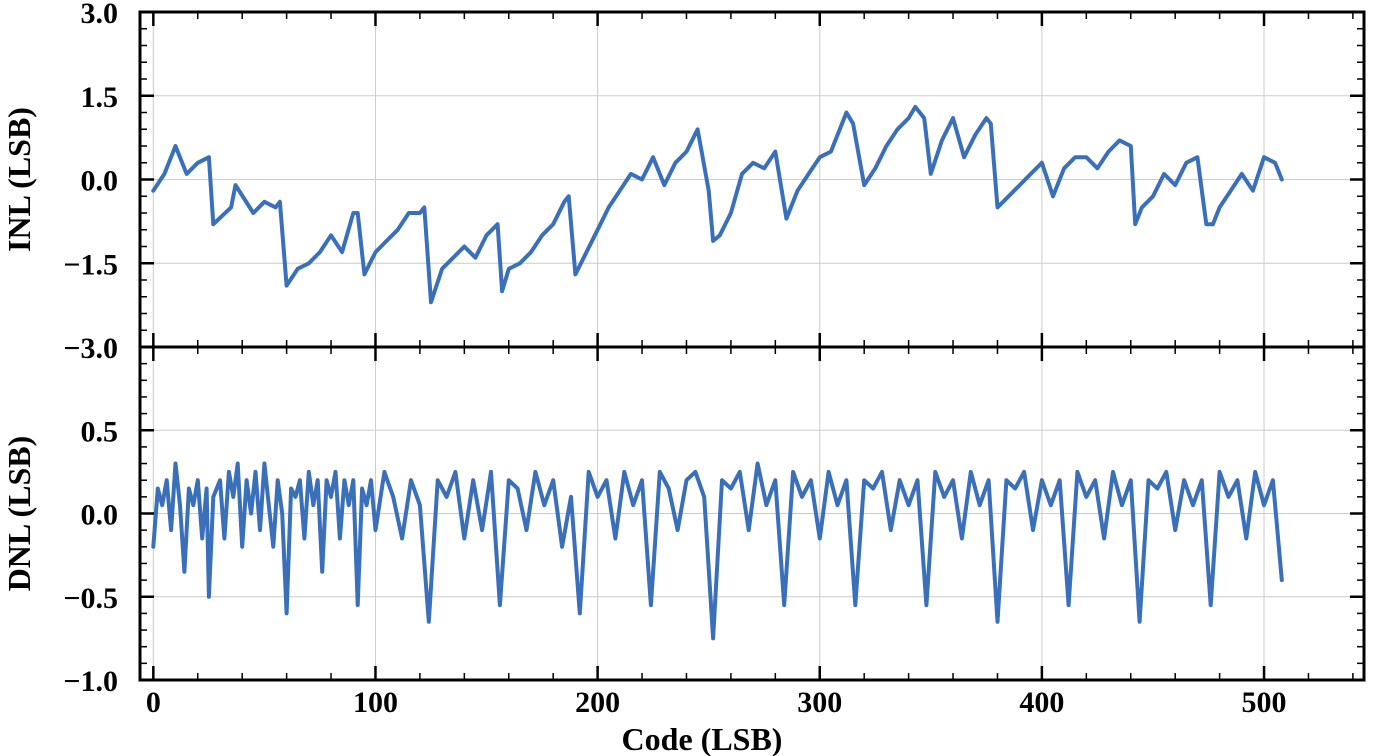 This screenshot has height=756, width=1378. I want to click on dnl-y-tick-label: −1.0, so click(90, 681).